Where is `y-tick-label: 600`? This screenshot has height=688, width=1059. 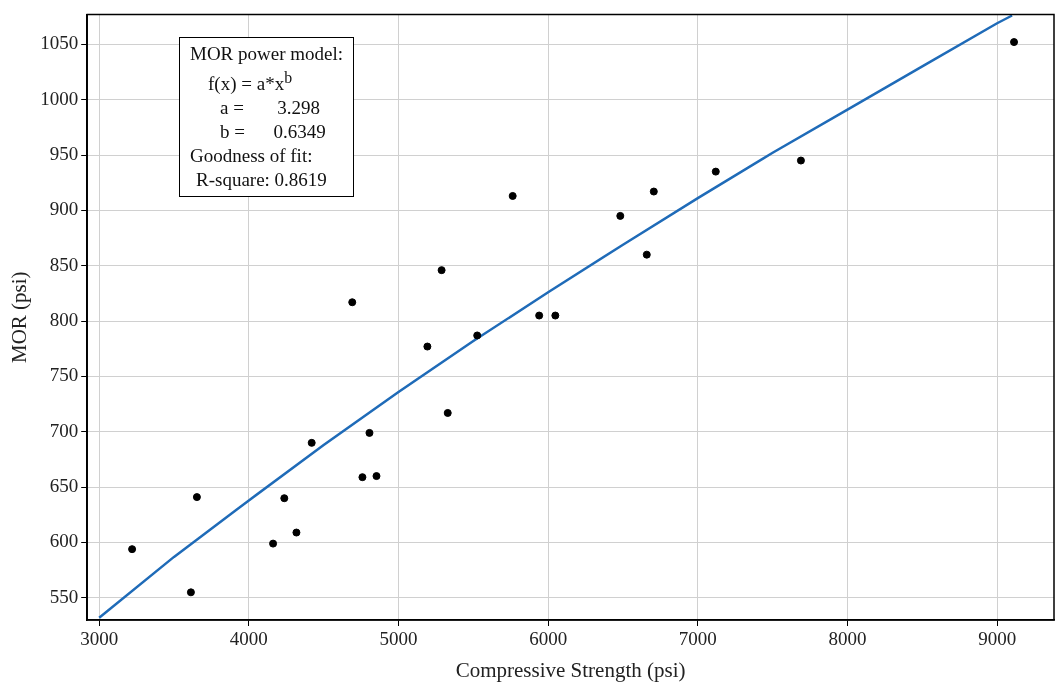 y-tick-label: 600 is located at coordinates (64, 541).